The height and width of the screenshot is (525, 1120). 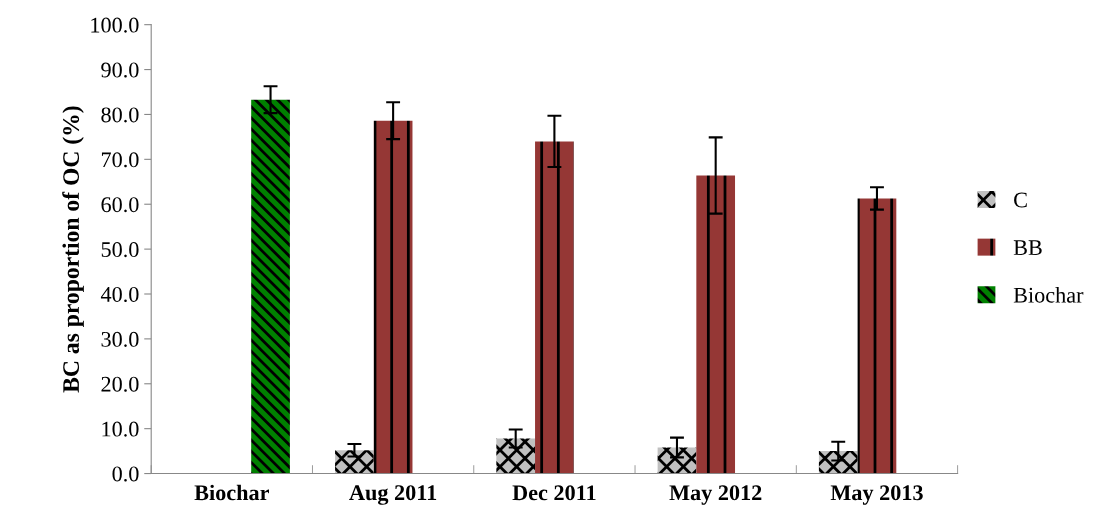 What do you see at coordinates (1027, 247) in the screenshot?
I see `legend-label: BB` at bounding box center [1027, 247].